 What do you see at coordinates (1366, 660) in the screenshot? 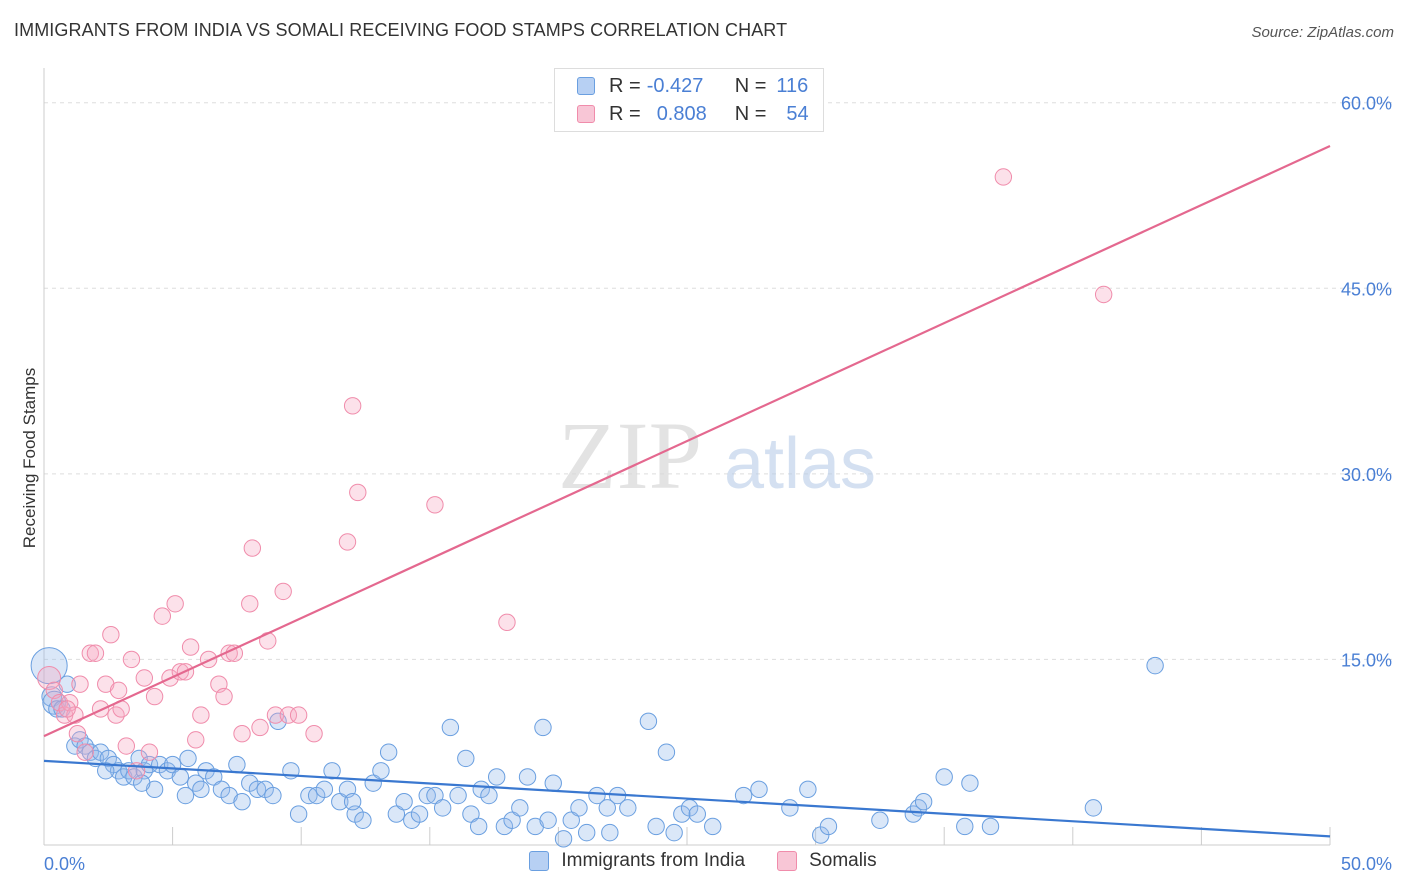
I see `y-tick-label: 15.0%` at bounding box center [1366, 660].